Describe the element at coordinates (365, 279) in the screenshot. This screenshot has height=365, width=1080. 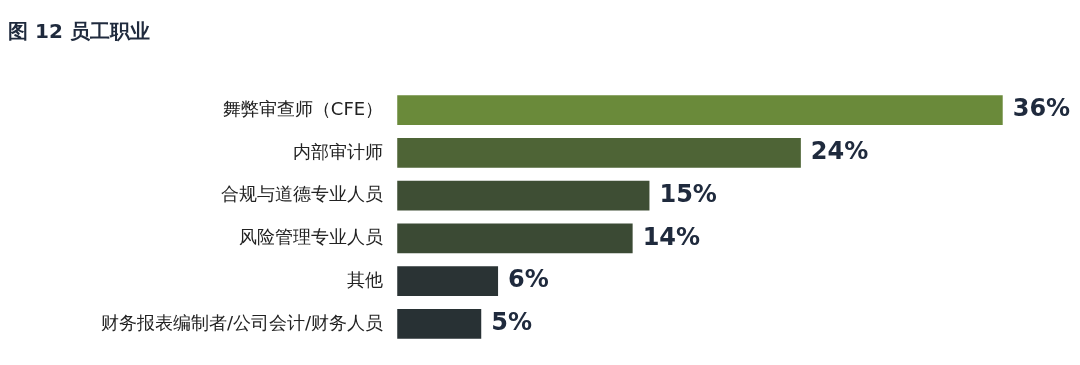
I see `y-tick-label: 其他` at that location.